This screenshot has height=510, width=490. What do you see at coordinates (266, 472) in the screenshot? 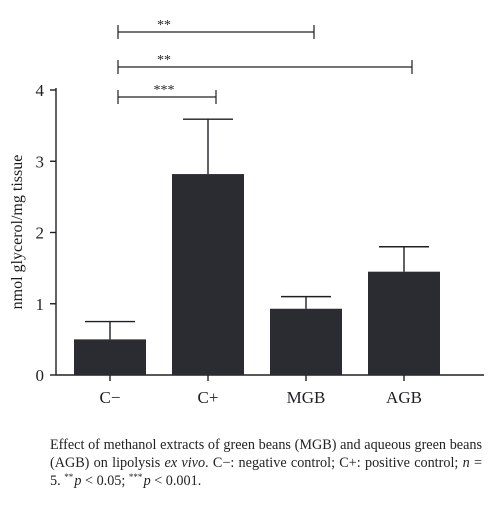
I see `caption-text: = 5.` at bounding box center [266, 472].